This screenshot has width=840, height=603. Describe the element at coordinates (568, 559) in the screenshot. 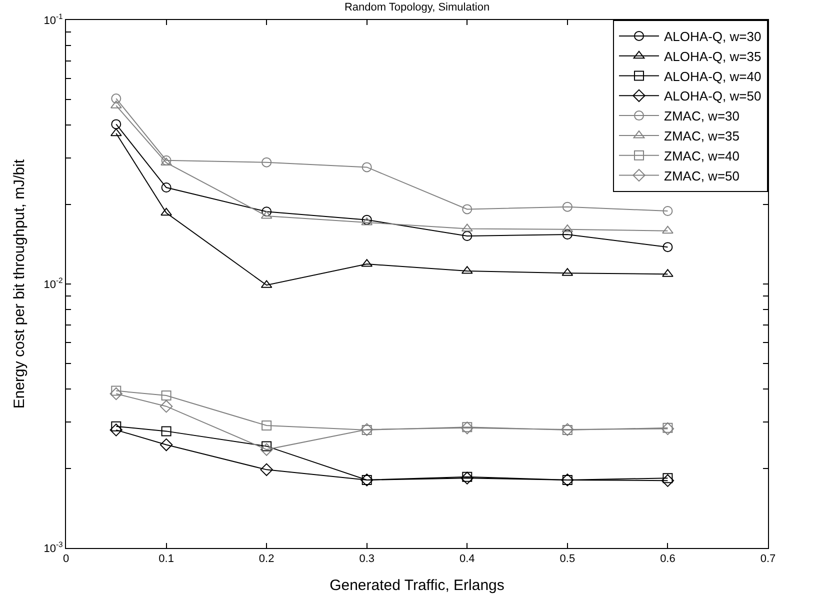

I see `x-tick-label: 0.5` at that location.